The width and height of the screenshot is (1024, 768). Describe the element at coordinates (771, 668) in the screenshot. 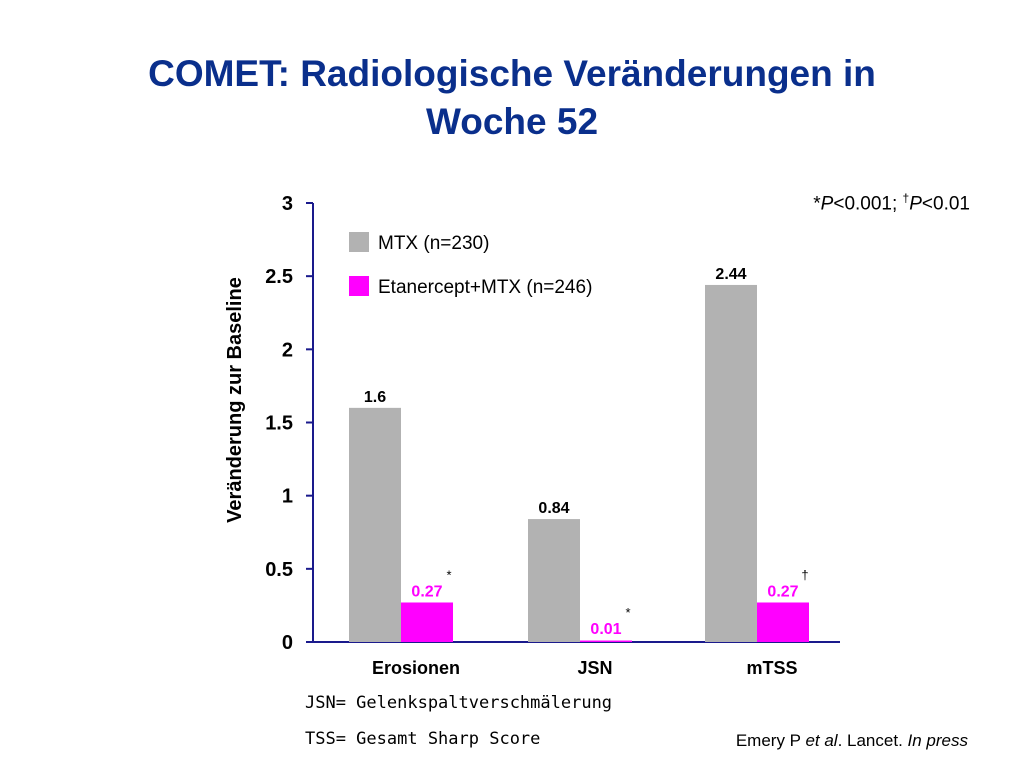

I see `x-tick-label: mTSS` at that location.